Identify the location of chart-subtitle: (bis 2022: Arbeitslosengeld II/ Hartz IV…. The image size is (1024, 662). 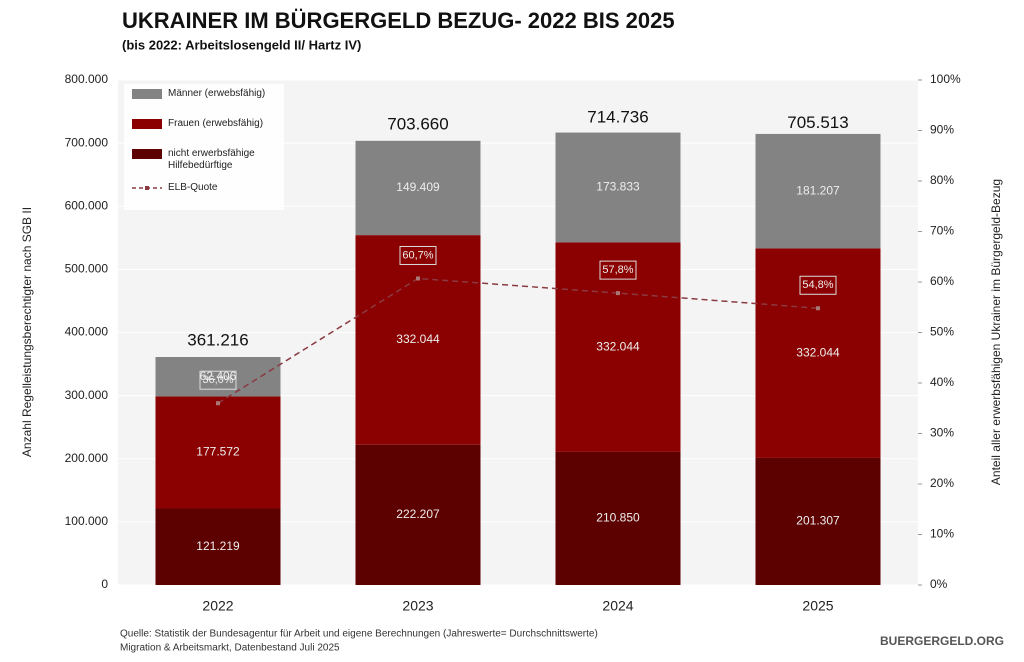
(241, 44).